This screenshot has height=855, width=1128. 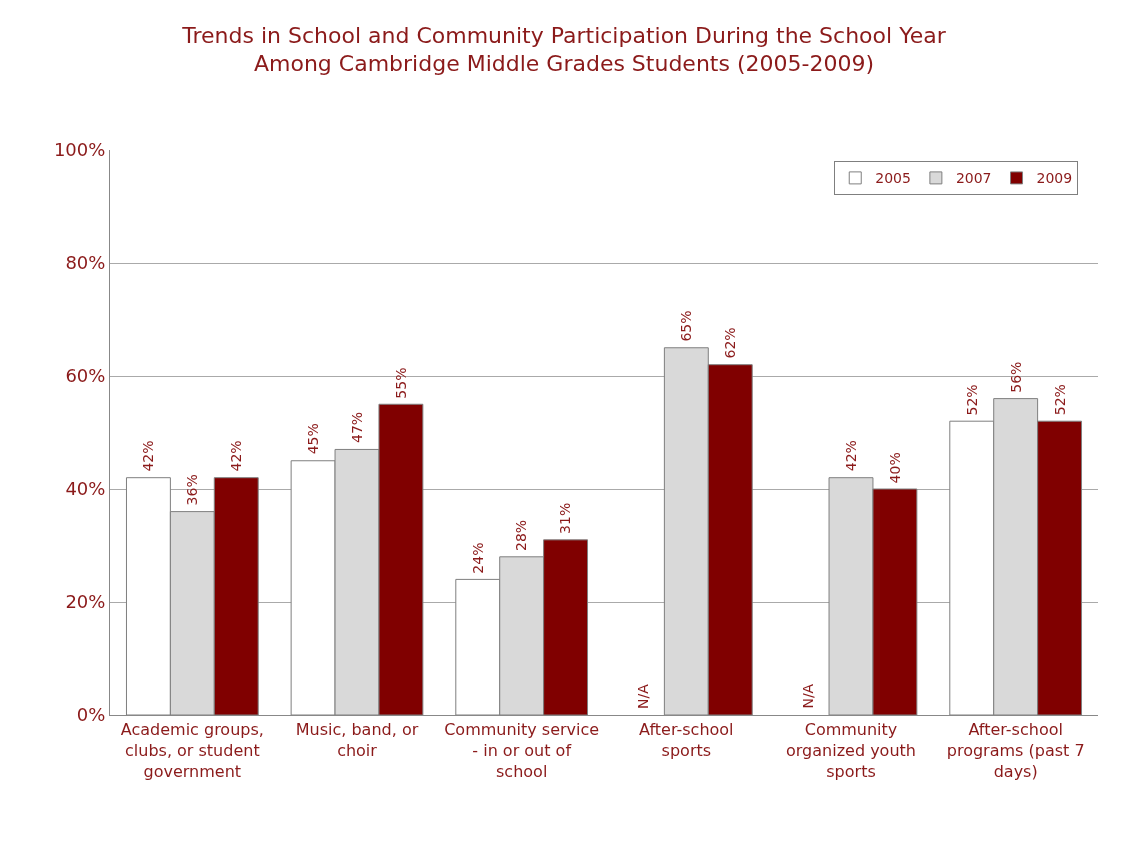 What do you see at coordinates (477, 558) in the screenshot?
I see `data-label: 24%` at bounding box center [477, 558].